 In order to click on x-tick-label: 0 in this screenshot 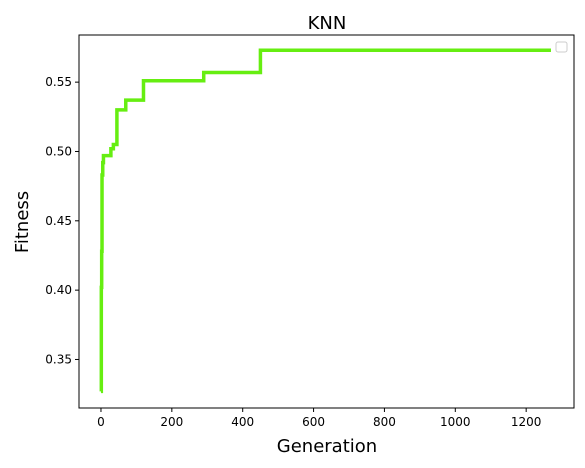, I will do `click(101, 422)`.